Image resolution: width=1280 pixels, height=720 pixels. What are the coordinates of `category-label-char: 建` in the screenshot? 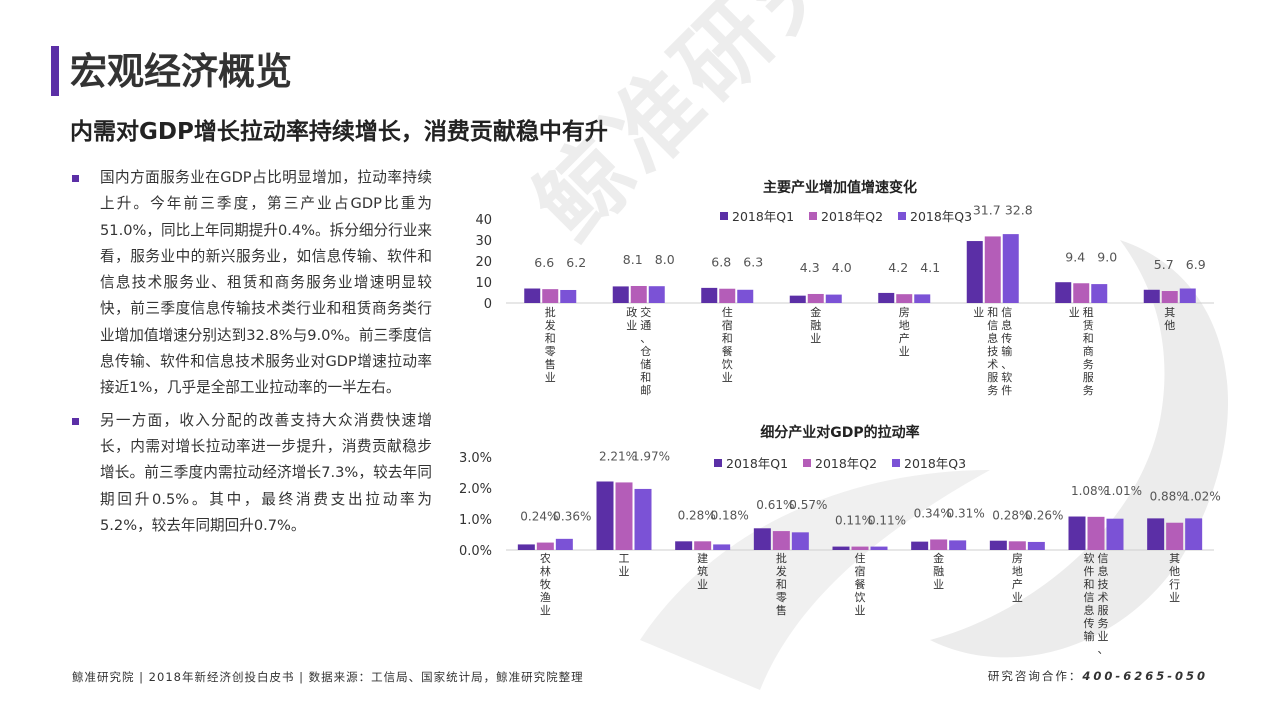 It's located at (702, 558).